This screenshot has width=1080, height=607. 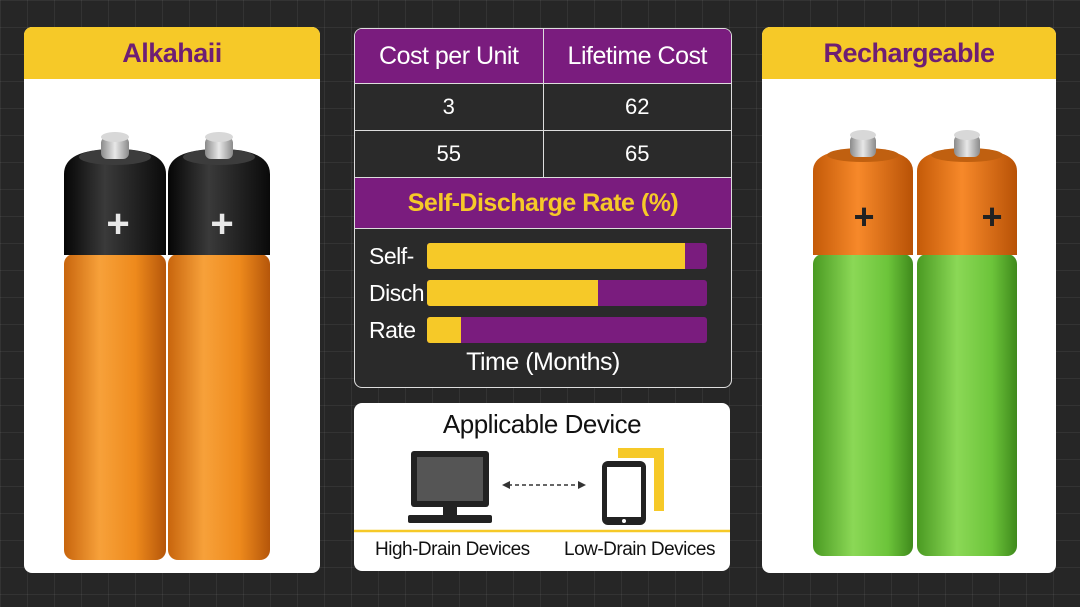 I want to click on self-discharge-title: Self-Discharge Rate (%), so click(x=543, y=203).